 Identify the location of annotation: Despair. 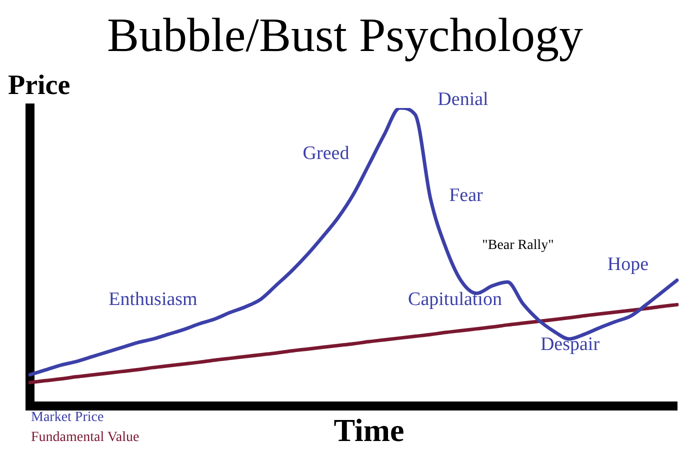
(570, 345).